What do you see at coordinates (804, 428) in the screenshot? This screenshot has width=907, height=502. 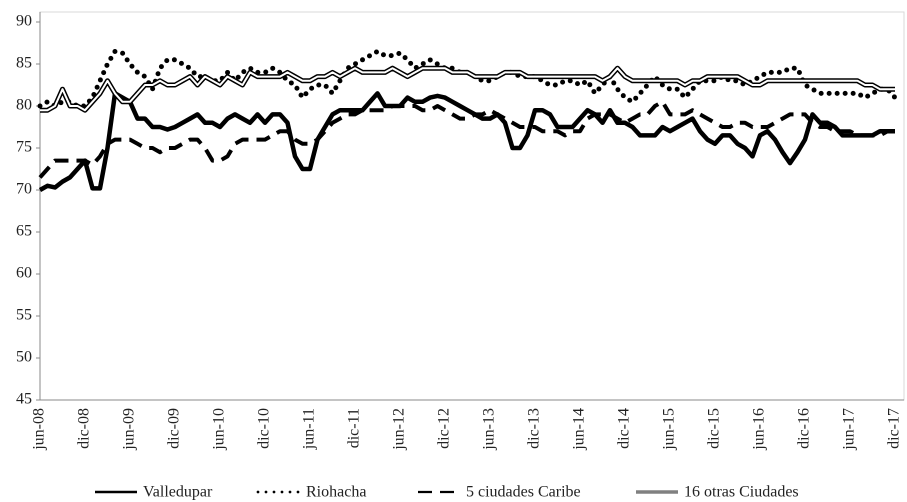 I see `x-tick-label: dic-16` at bounding box center [804, 428].